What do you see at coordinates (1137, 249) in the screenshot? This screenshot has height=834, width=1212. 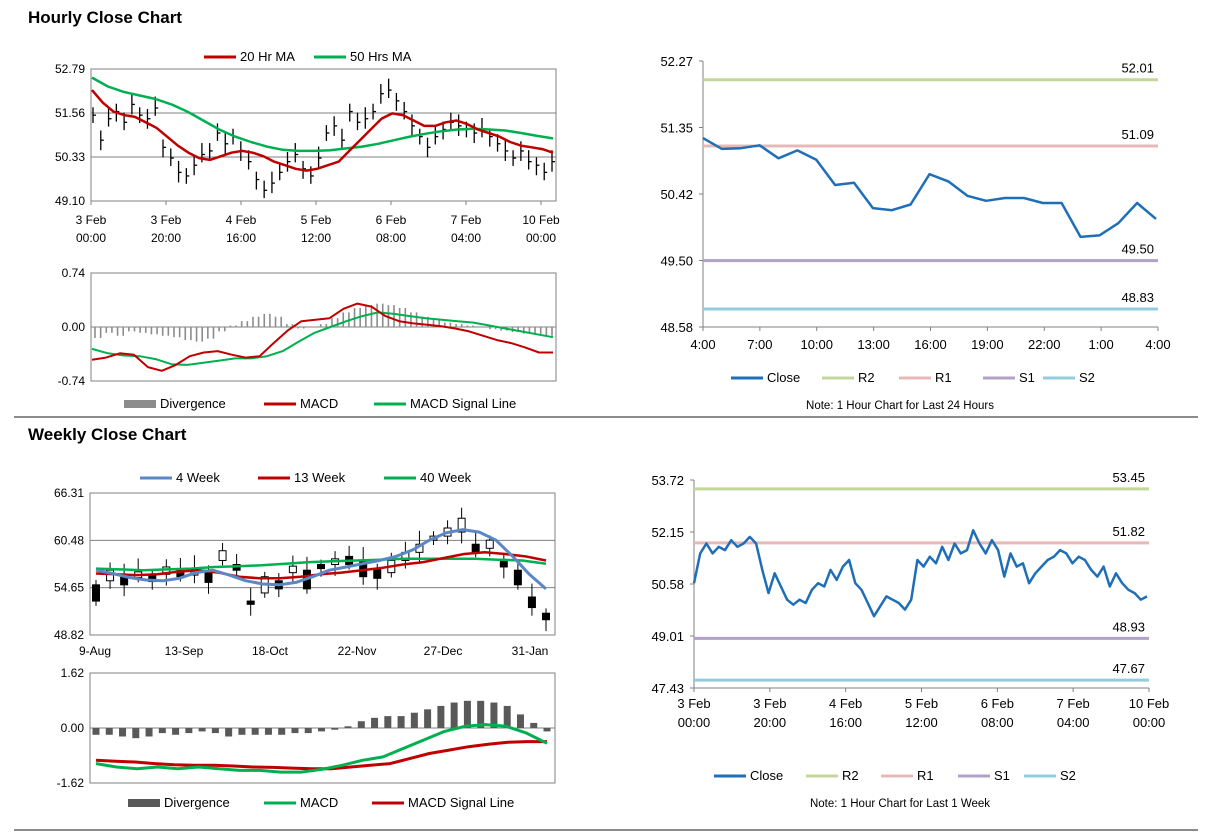 I see `hourly-levels-s1-label: 49.50` at bounding box center [1137, 249].